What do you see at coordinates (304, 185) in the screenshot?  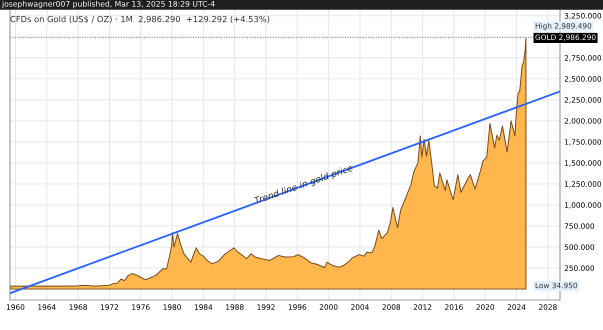 I see `annotation: Trend line in gold price` at bounding box center [304, 185].